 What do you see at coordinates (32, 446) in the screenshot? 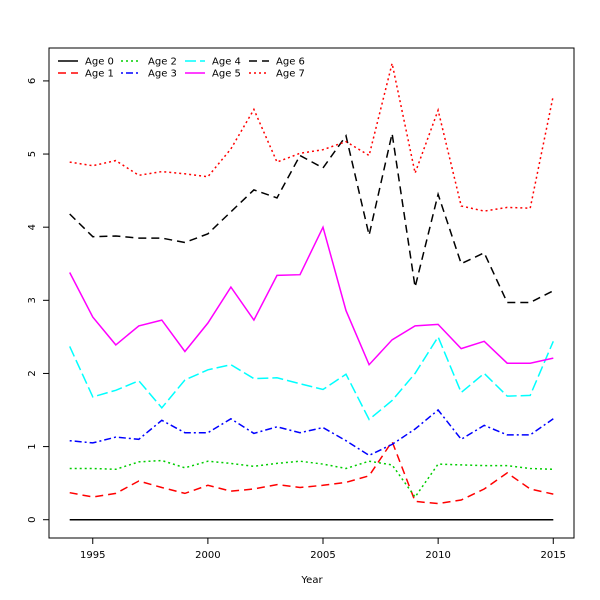
I see `y-tick-label: 1` at bounding box center [32, 446].